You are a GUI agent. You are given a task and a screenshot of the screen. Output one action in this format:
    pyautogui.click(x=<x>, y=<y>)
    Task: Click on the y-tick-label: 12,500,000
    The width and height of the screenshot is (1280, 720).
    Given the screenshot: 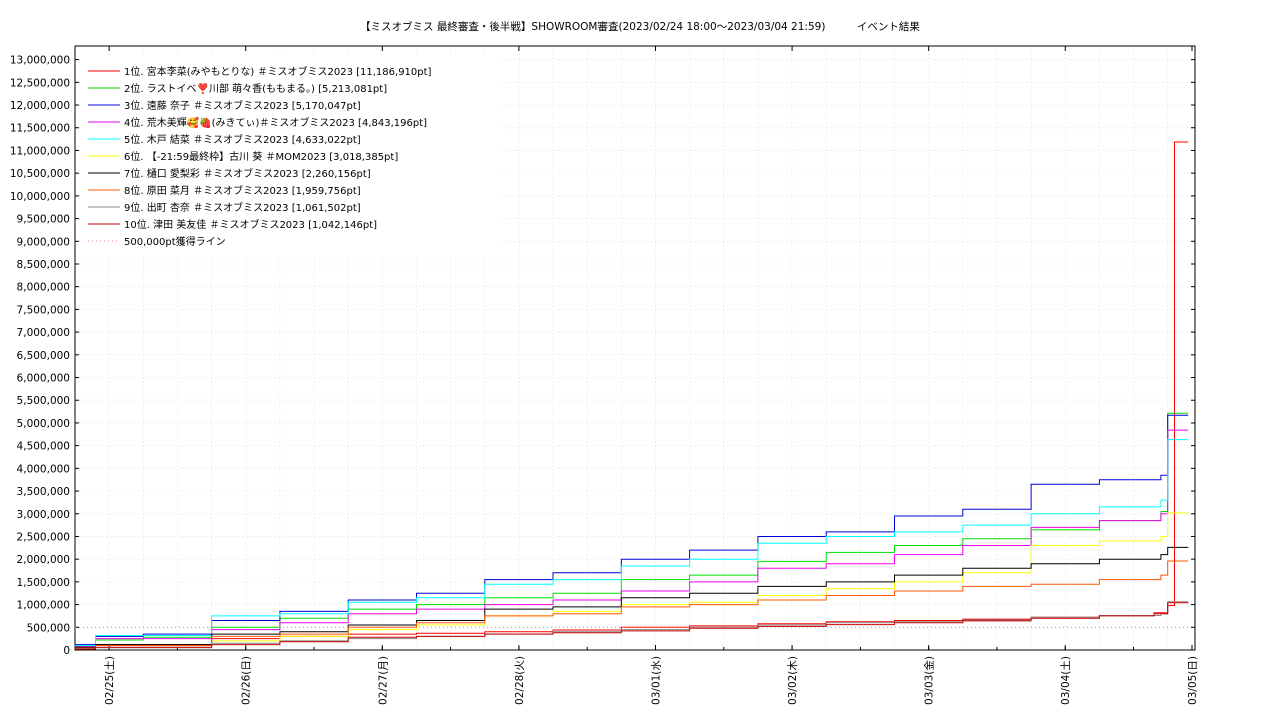 What is the action you would take?
    pyautogui.click(x=40, y=83)
    